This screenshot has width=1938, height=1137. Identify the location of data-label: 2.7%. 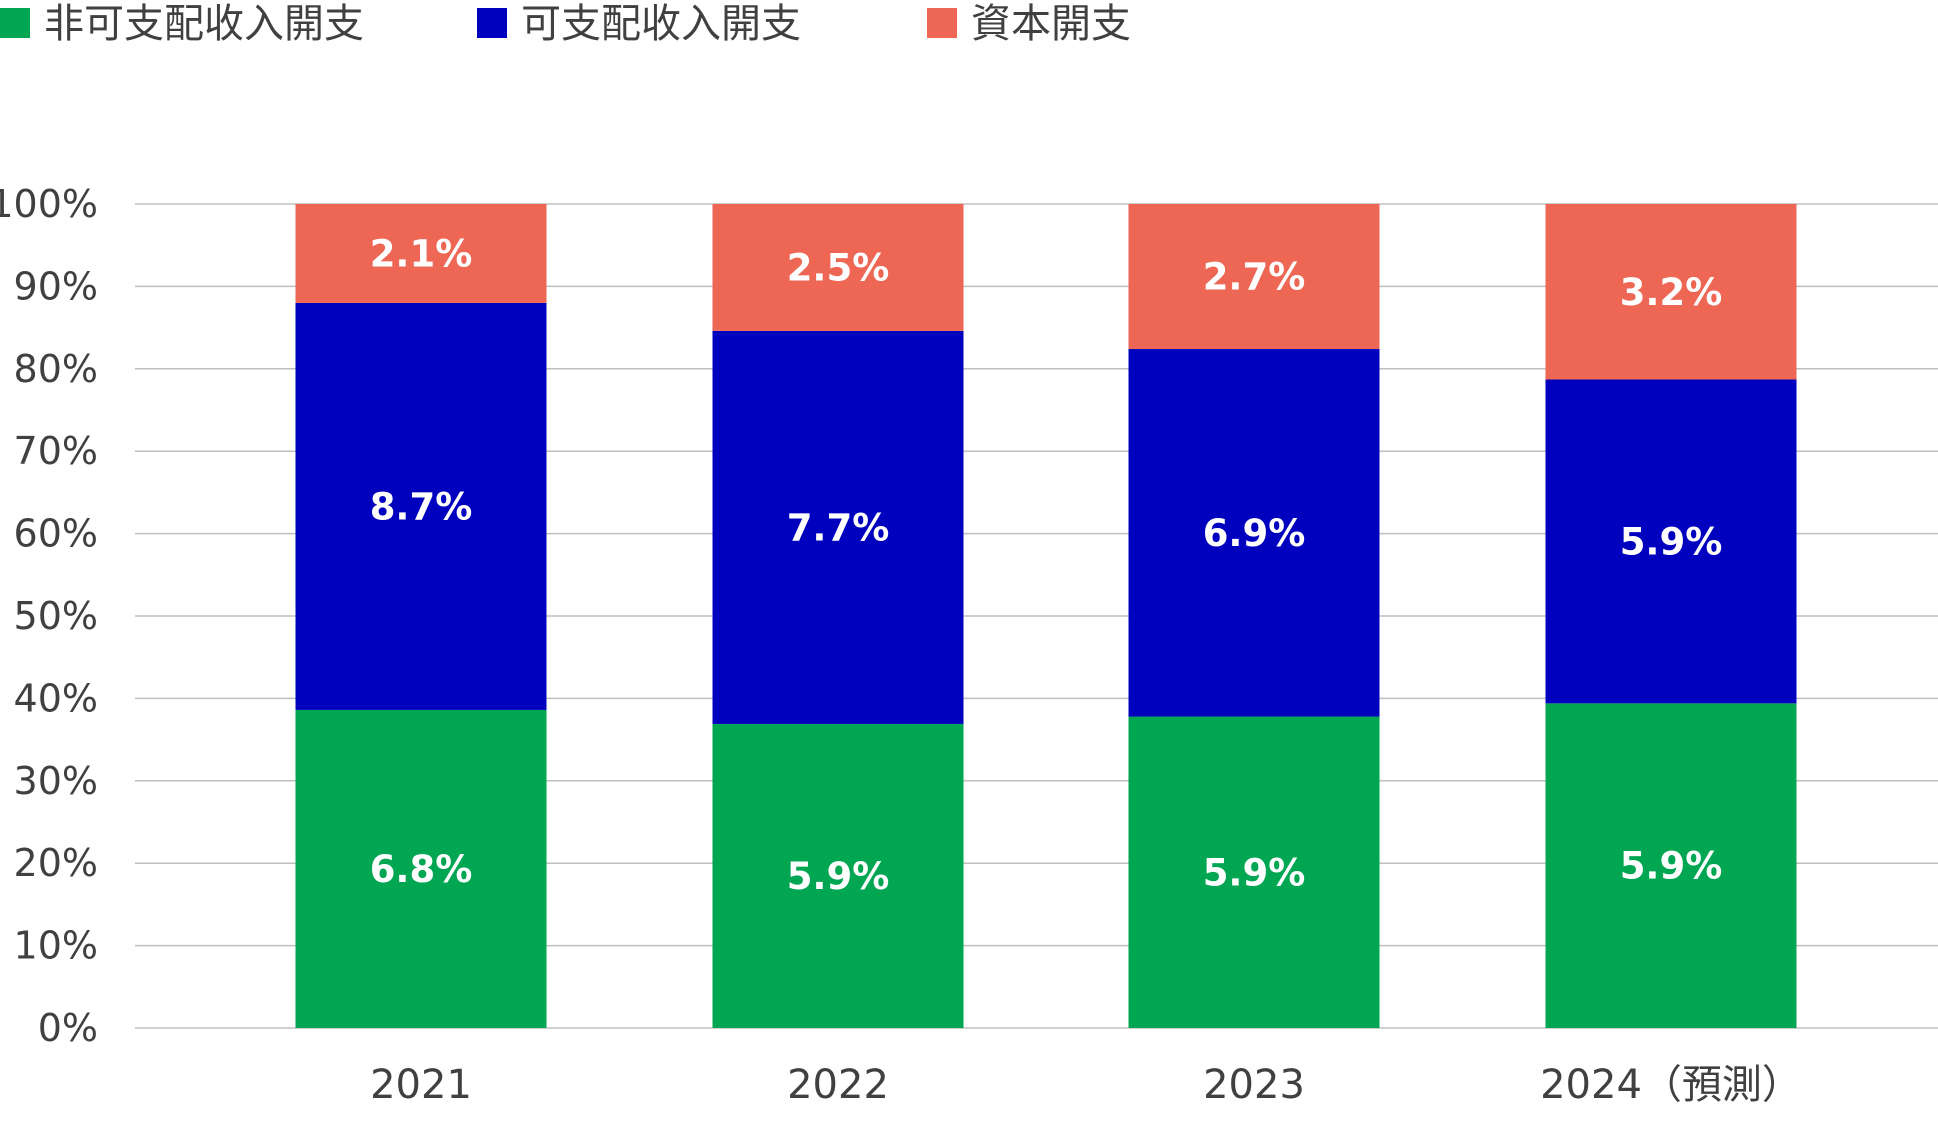
(1254, 277).